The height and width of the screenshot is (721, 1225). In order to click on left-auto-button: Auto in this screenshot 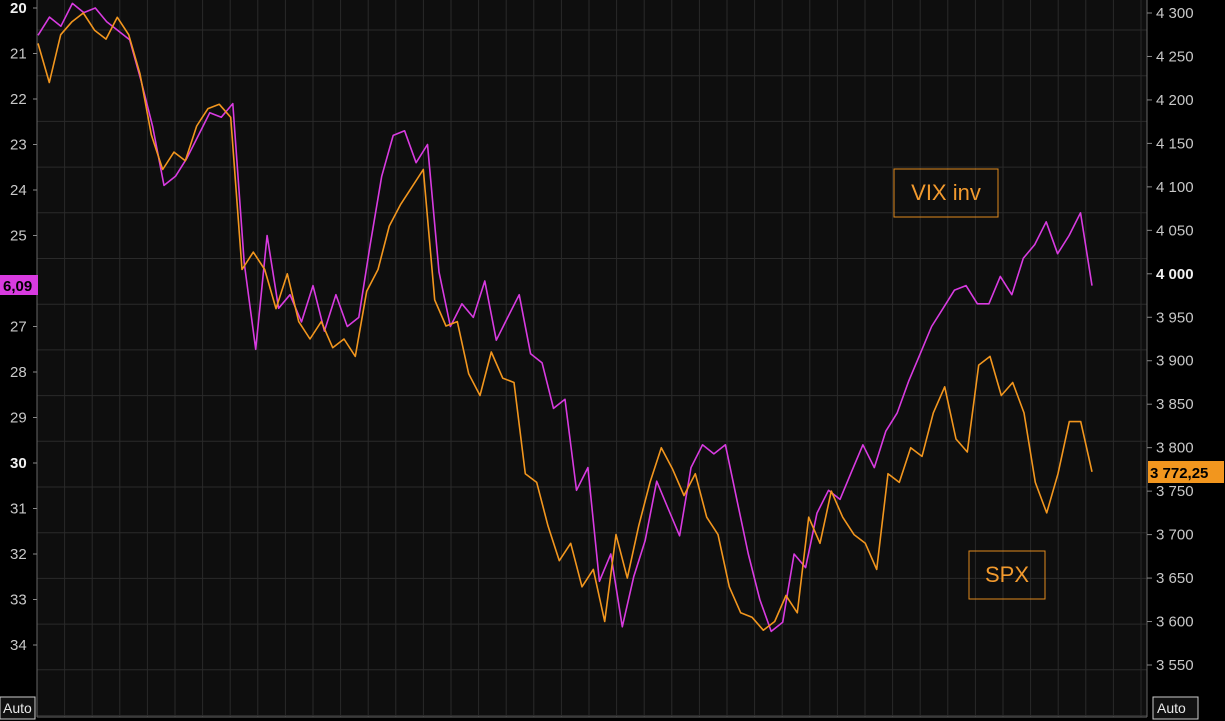, I will do `click(18, 708)`.